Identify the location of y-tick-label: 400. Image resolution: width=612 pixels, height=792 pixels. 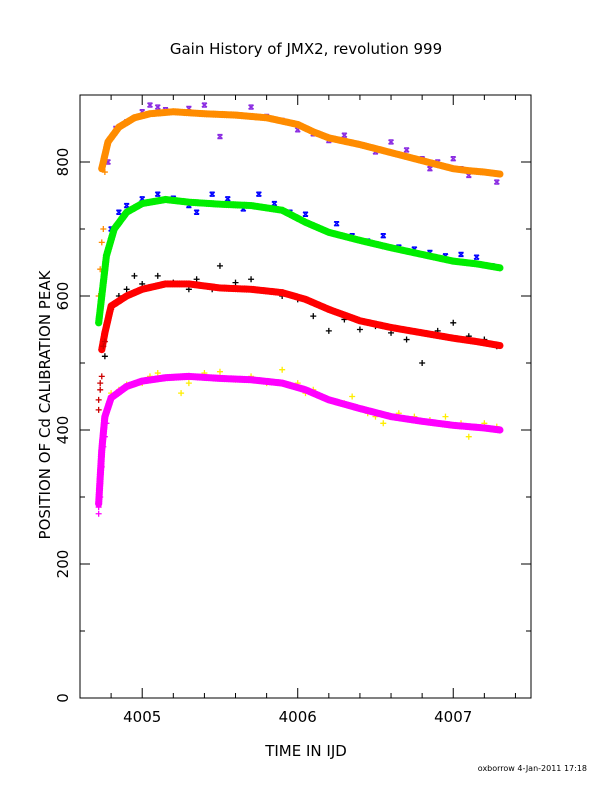
(63, 430).